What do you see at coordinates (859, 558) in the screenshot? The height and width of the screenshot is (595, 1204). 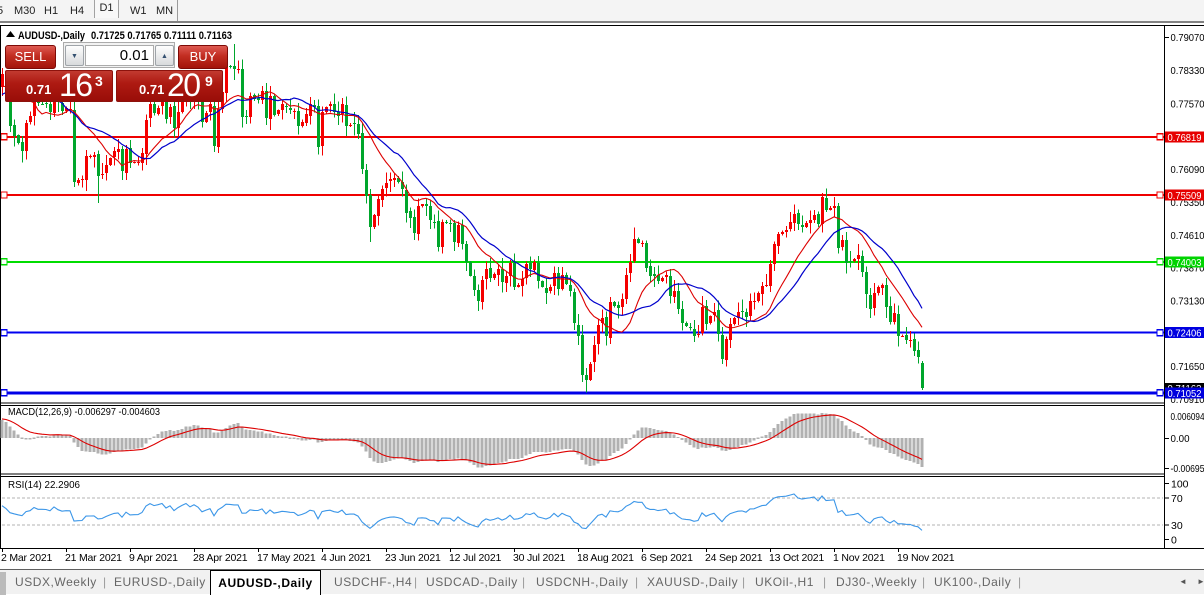 I see `svg-text: 1 Nov 2021` at bounding box center [859, 558].